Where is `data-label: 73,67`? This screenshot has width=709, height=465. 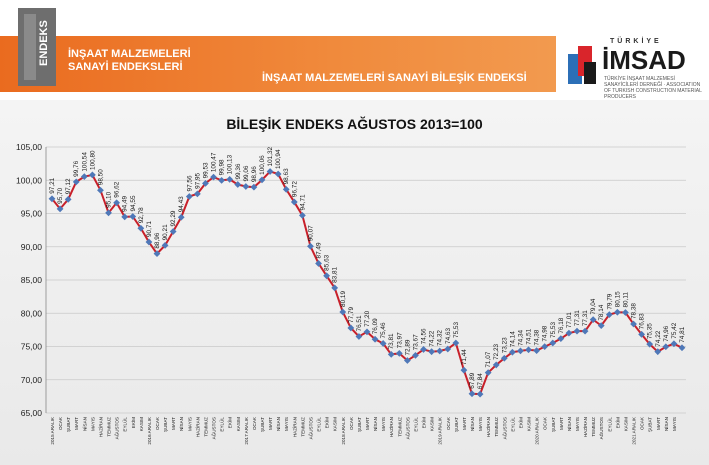 data-label: 73,67 is located at coordinates (415, 342).